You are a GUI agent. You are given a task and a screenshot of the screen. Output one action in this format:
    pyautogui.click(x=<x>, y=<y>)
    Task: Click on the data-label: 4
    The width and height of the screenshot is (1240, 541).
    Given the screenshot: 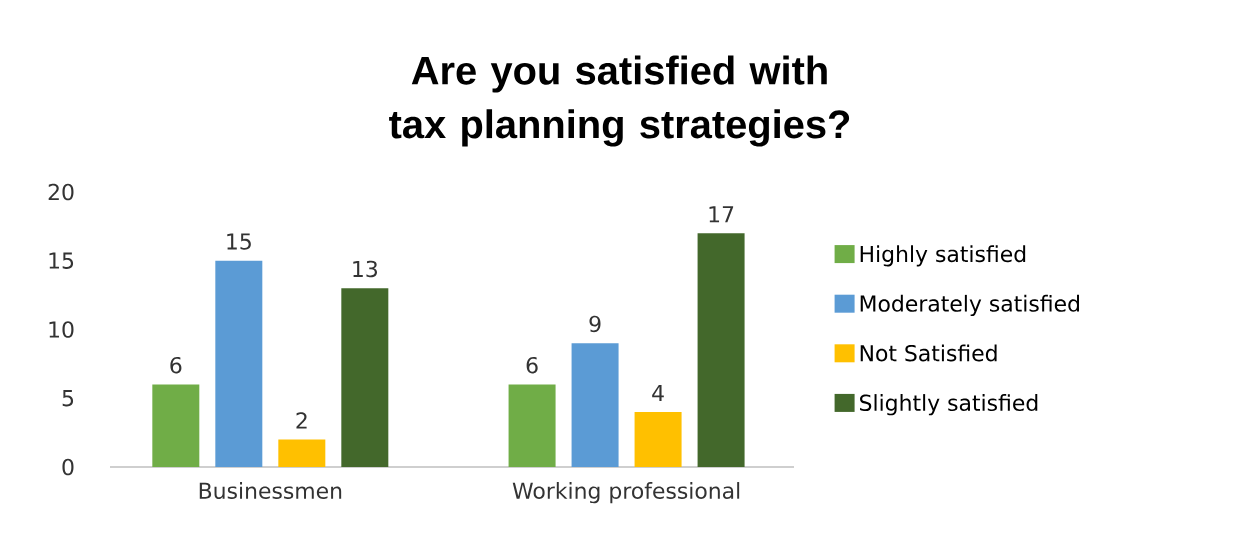 What is the action you would take?
    pyautogui.click(x=658, y=392)
    